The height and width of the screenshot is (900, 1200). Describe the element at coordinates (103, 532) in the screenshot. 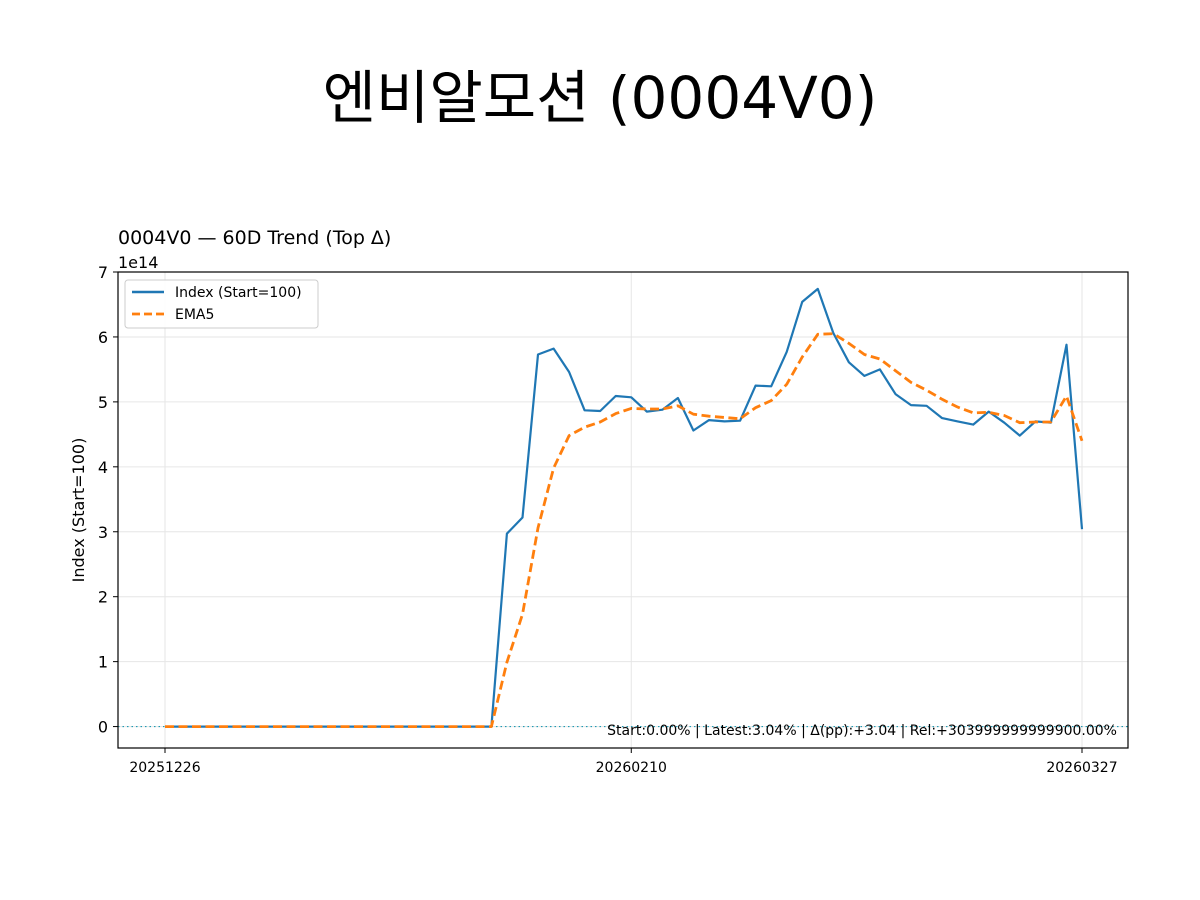

I see `y-tick-label: 3` at that location.